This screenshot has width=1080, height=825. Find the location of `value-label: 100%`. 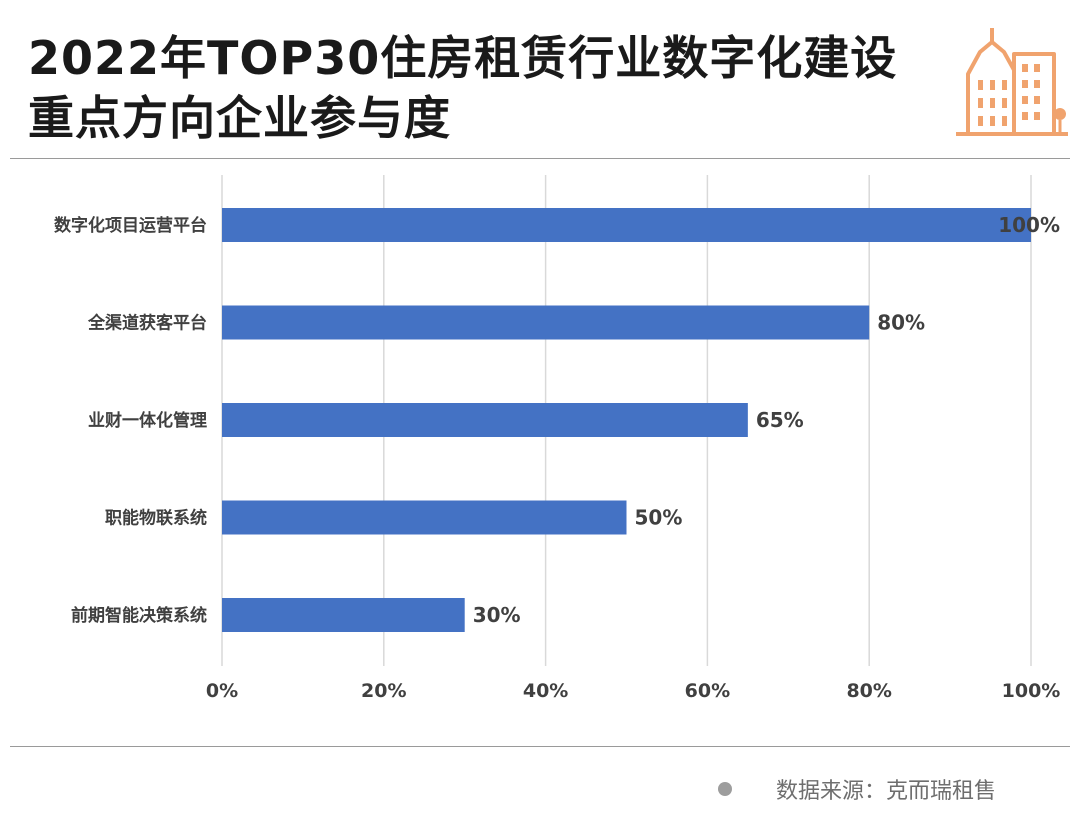

value-label: 100% is located at coordinates (1029, 225).